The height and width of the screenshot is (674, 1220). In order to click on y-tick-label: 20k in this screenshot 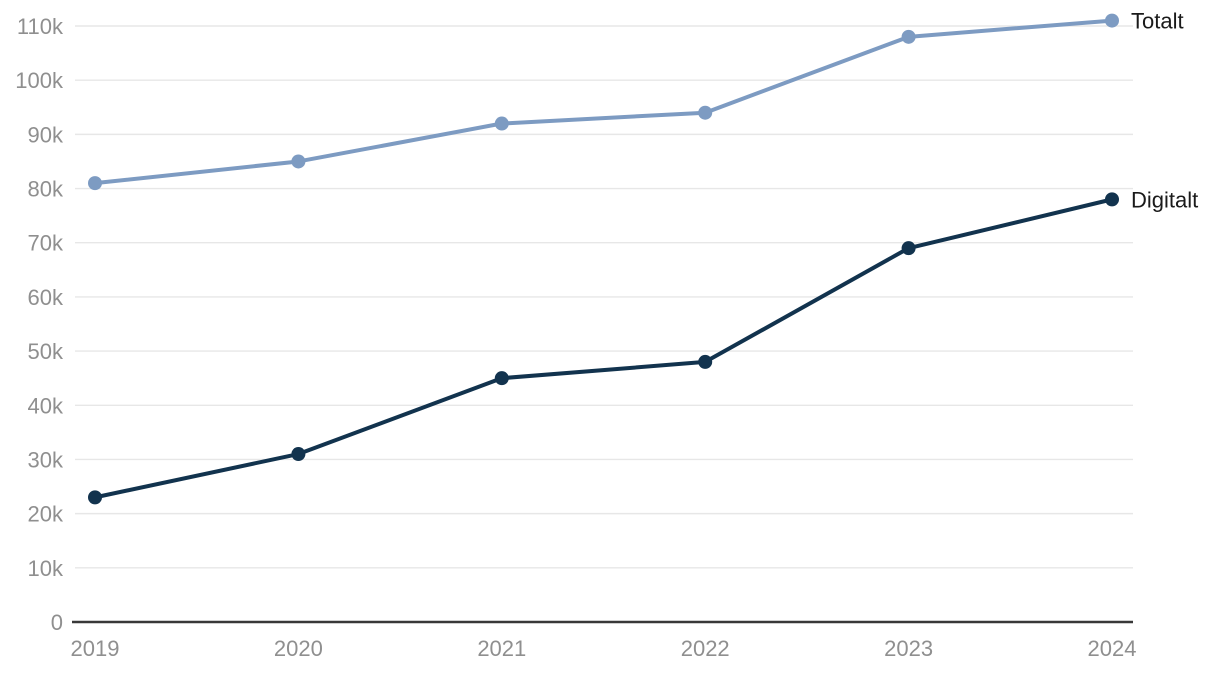, I will do `click(46, 514)`.